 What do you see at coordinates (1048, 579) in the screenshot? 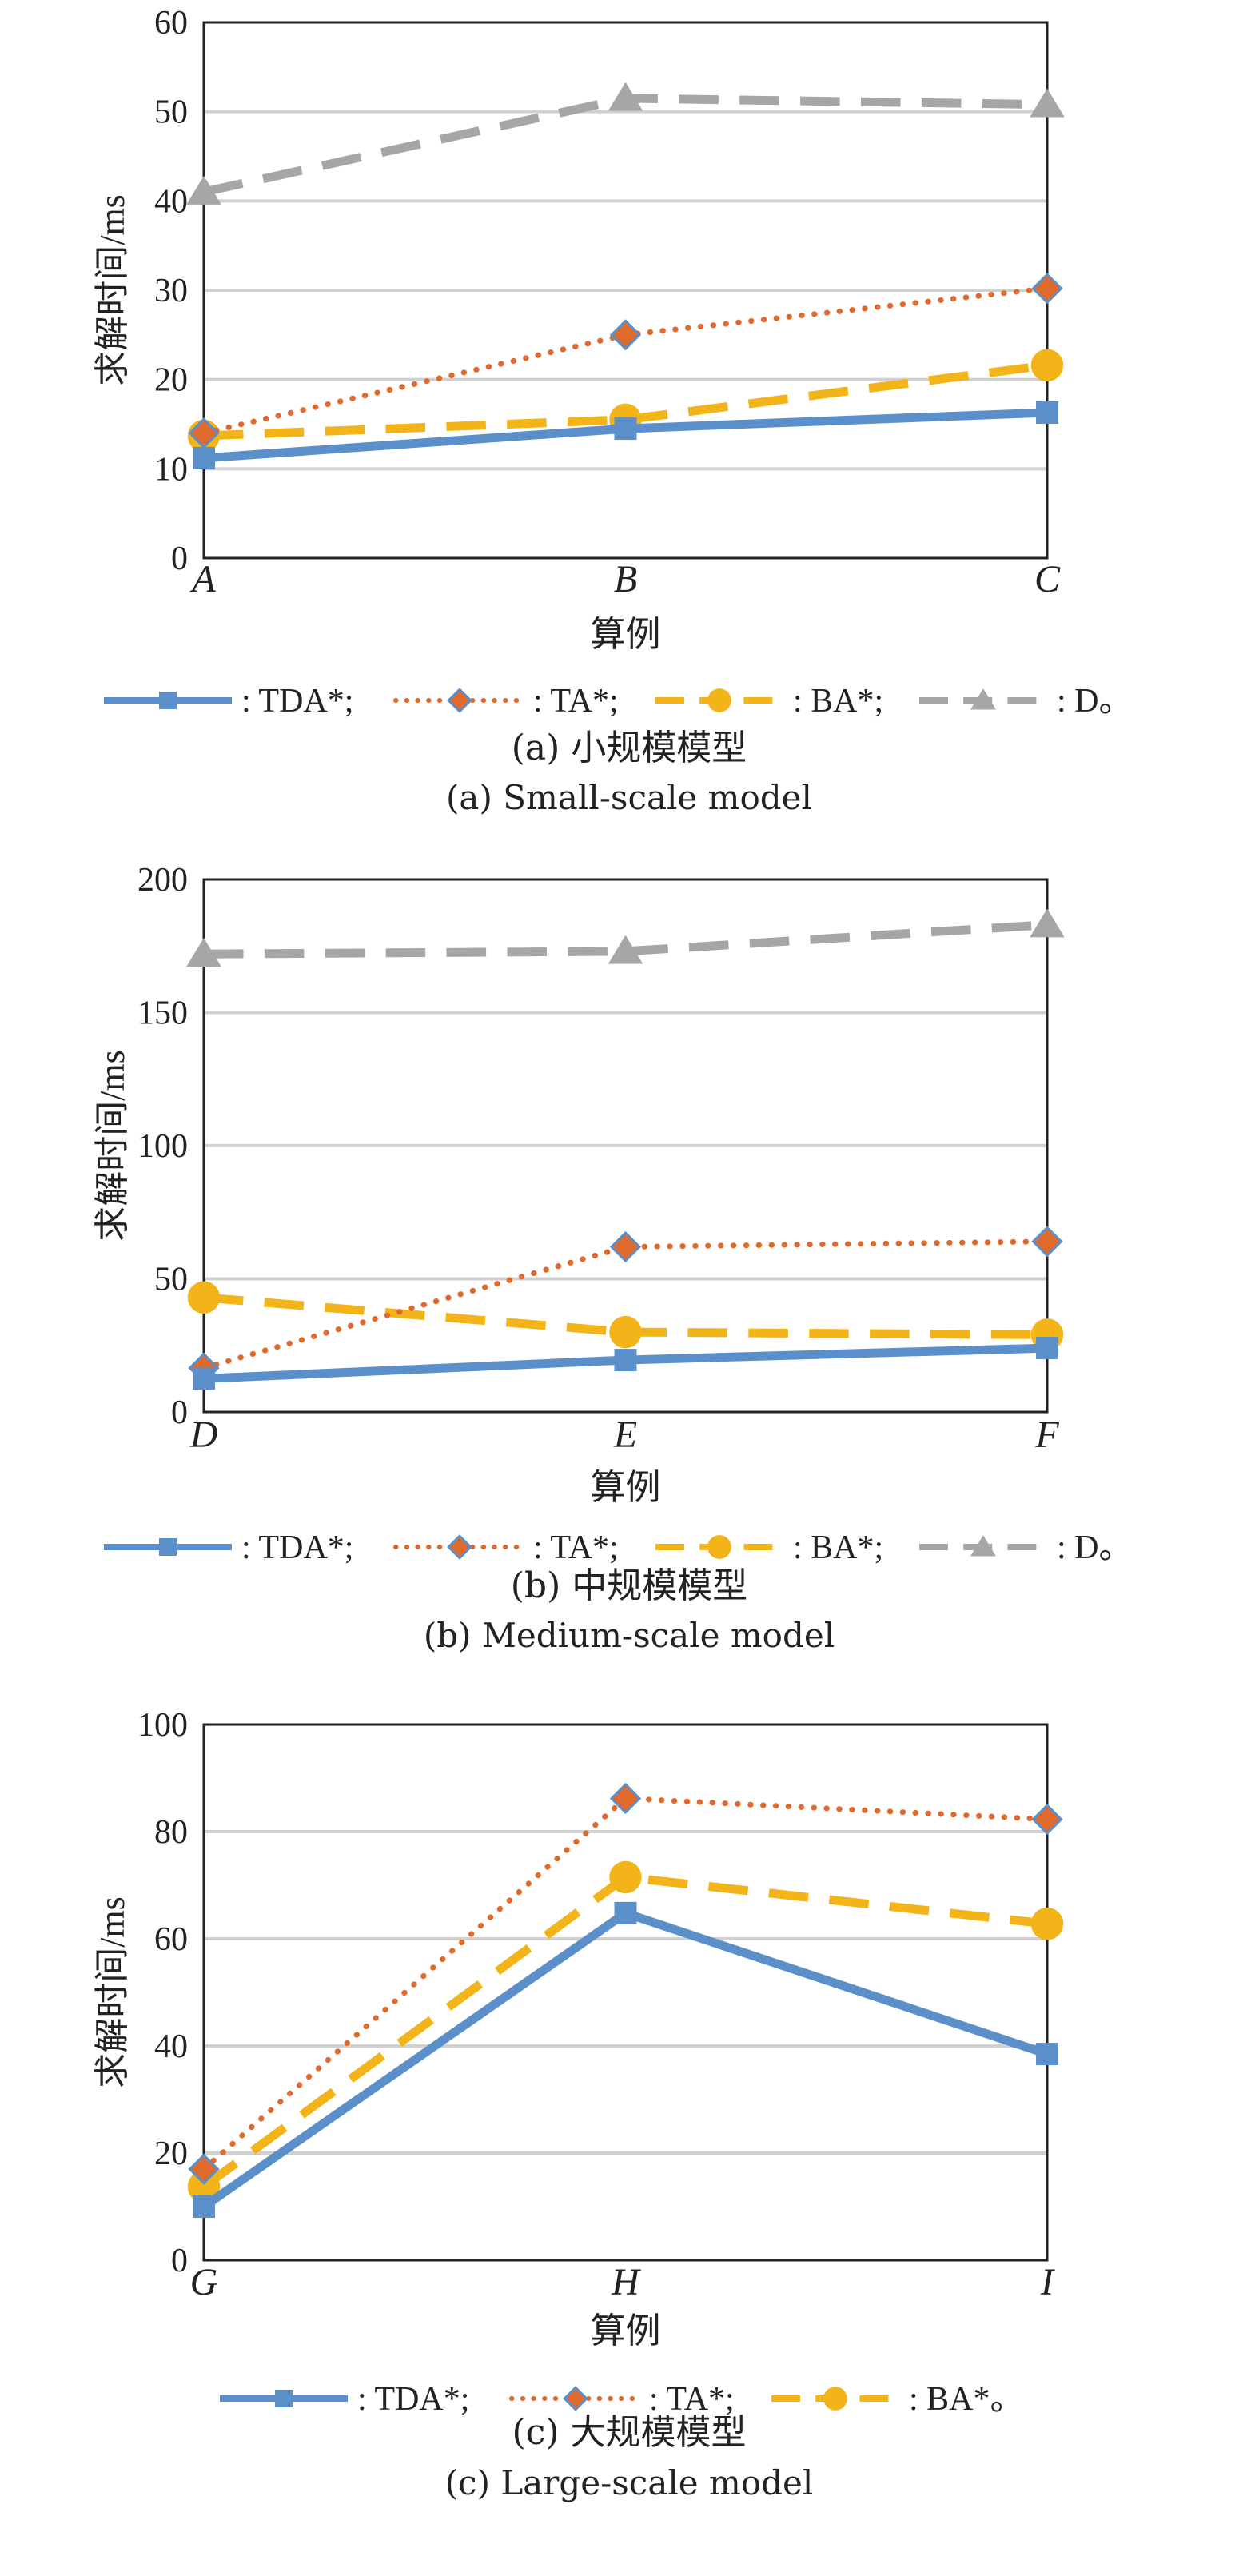
I see `x-tick-label: C` at bounding box center [1048, 579].